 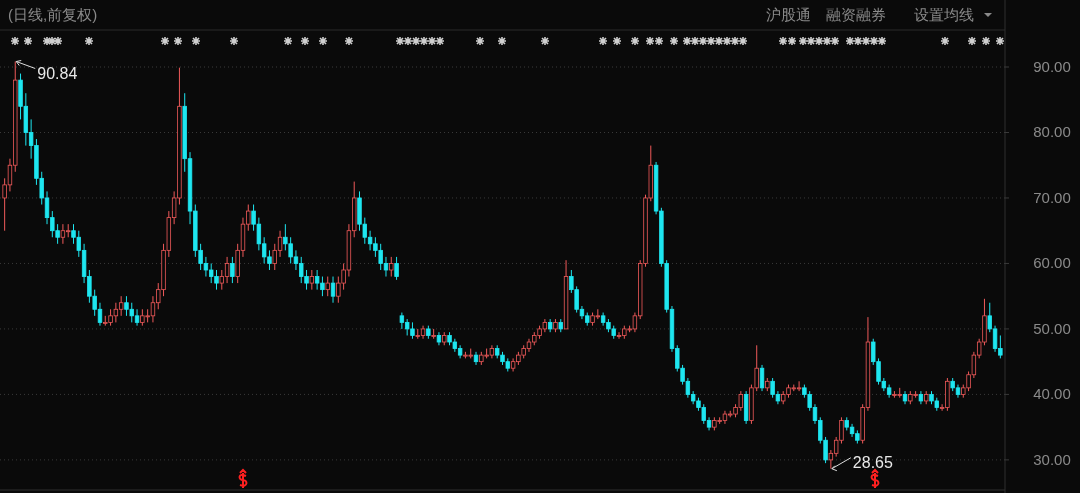 I want to click on y-tick-label: 60.00, so click(x=1052, y=263).